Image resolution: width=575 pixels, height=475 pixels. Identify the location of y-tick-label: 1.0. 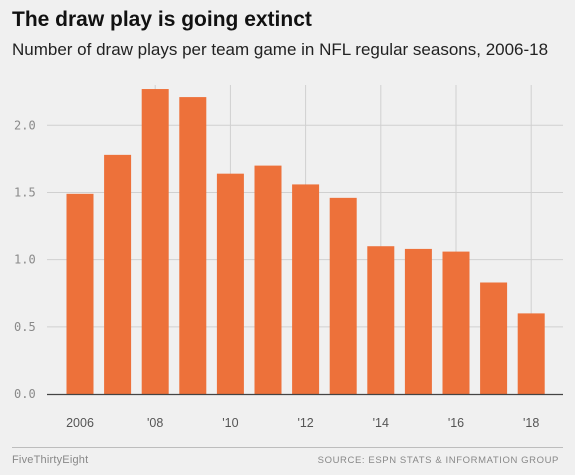
(25, 260).